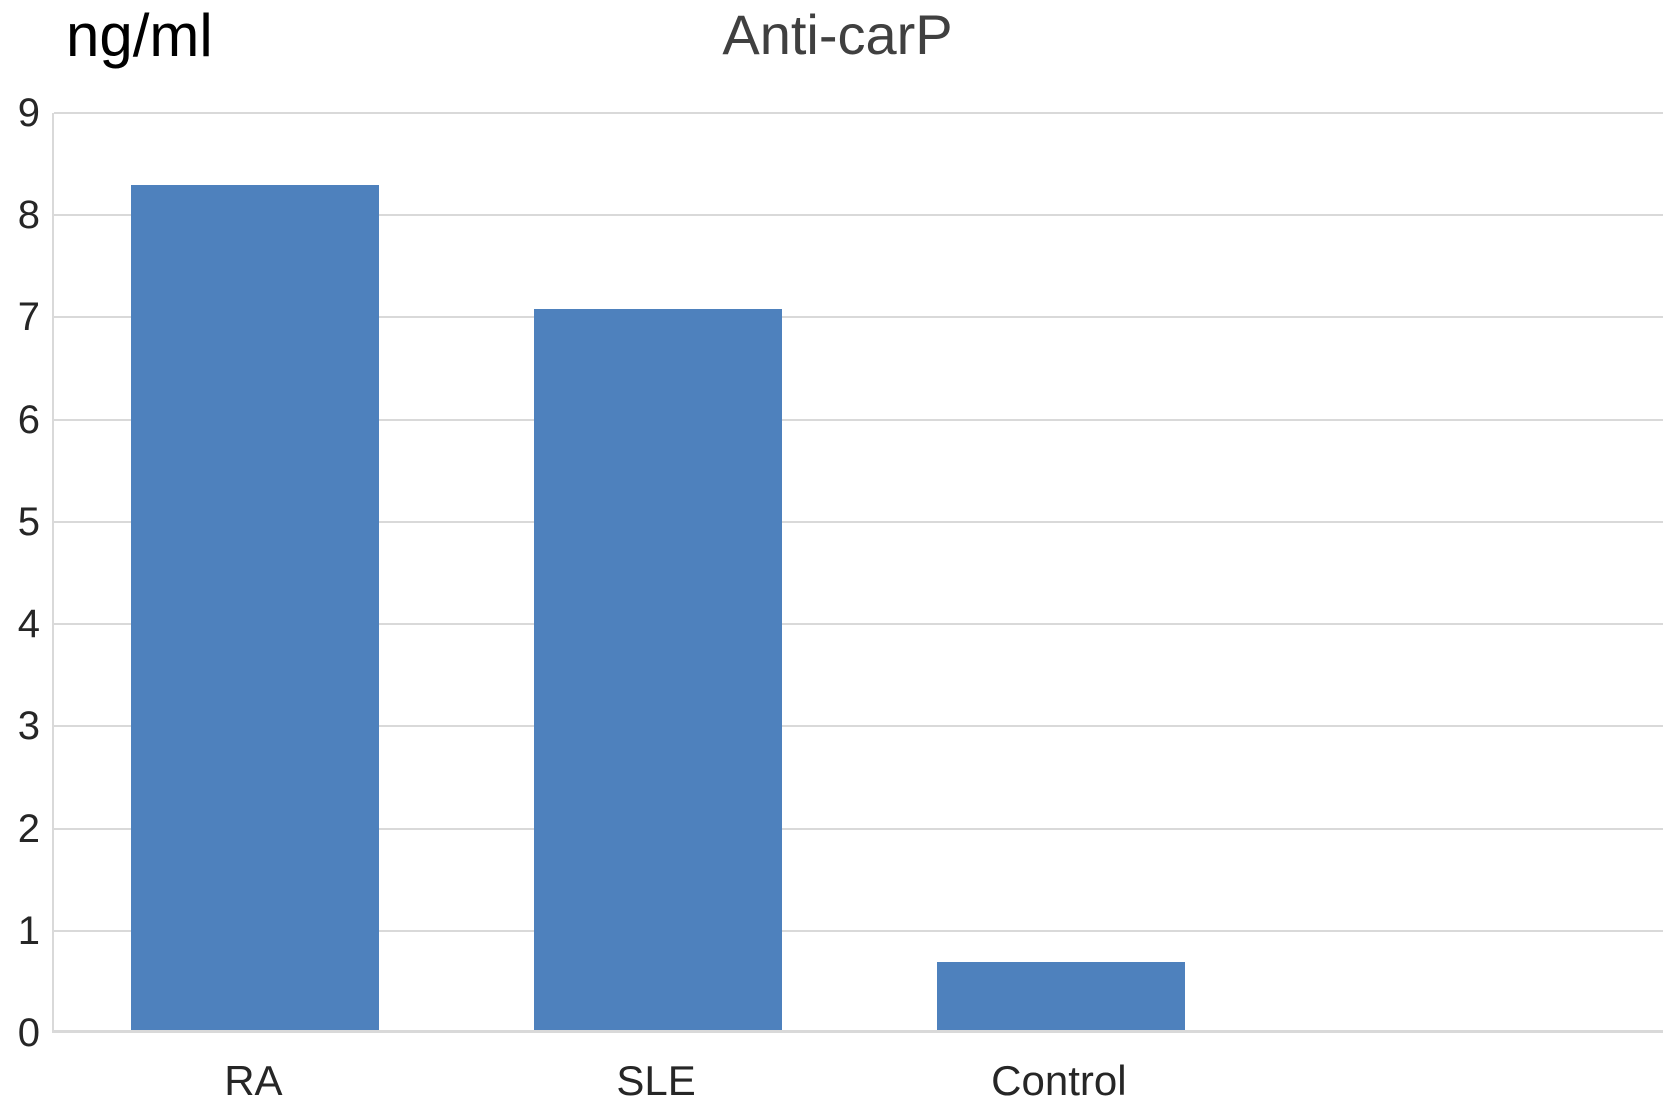 The image size is (1675, 1112). I want to click on bar-control, so click(1060, 995).